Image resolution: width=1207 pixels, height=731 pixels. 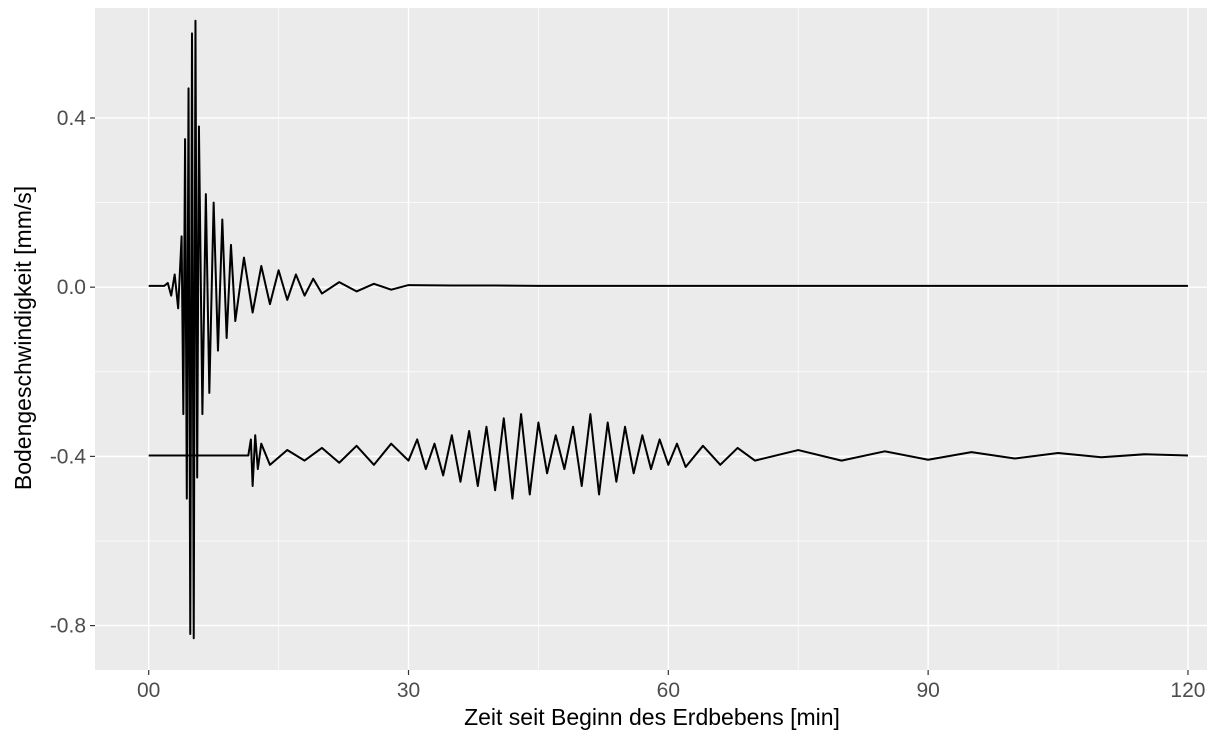 I want to click on x-tick-label: 60, so click(x=668, y=690).